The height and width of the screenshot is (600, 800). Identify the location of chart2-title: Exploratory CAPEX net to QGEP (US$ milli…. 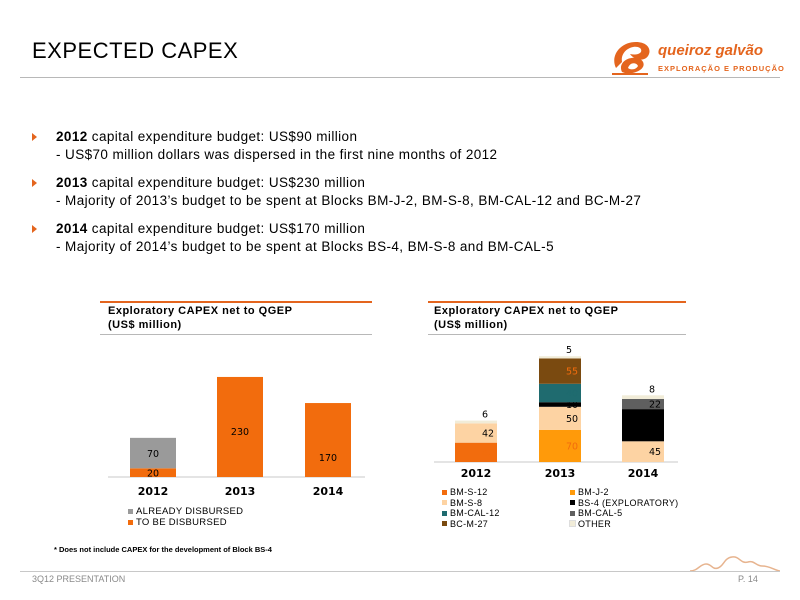
(526, 318).